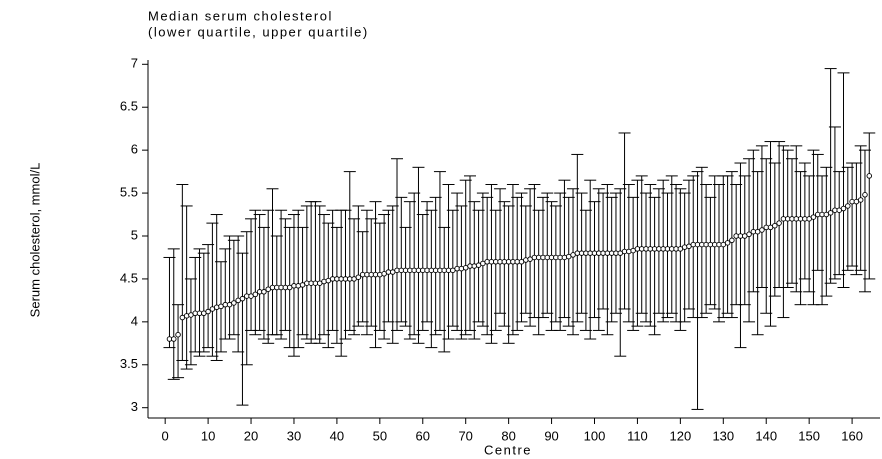 Image resolution: width=882 pixels, height=459 pixels. I want to click on x-tick-label: 110, so click(637, 435).